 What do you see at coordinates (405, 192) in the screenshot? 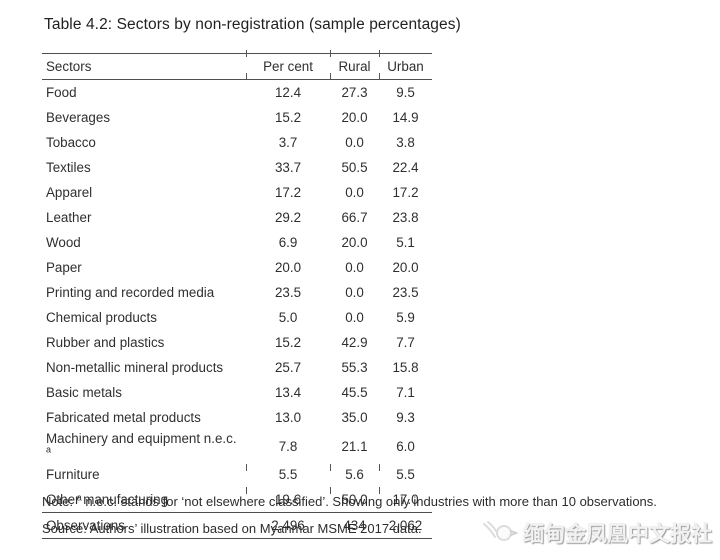
I see `urban-cell: 17.2` at bounding box center [405, 192].